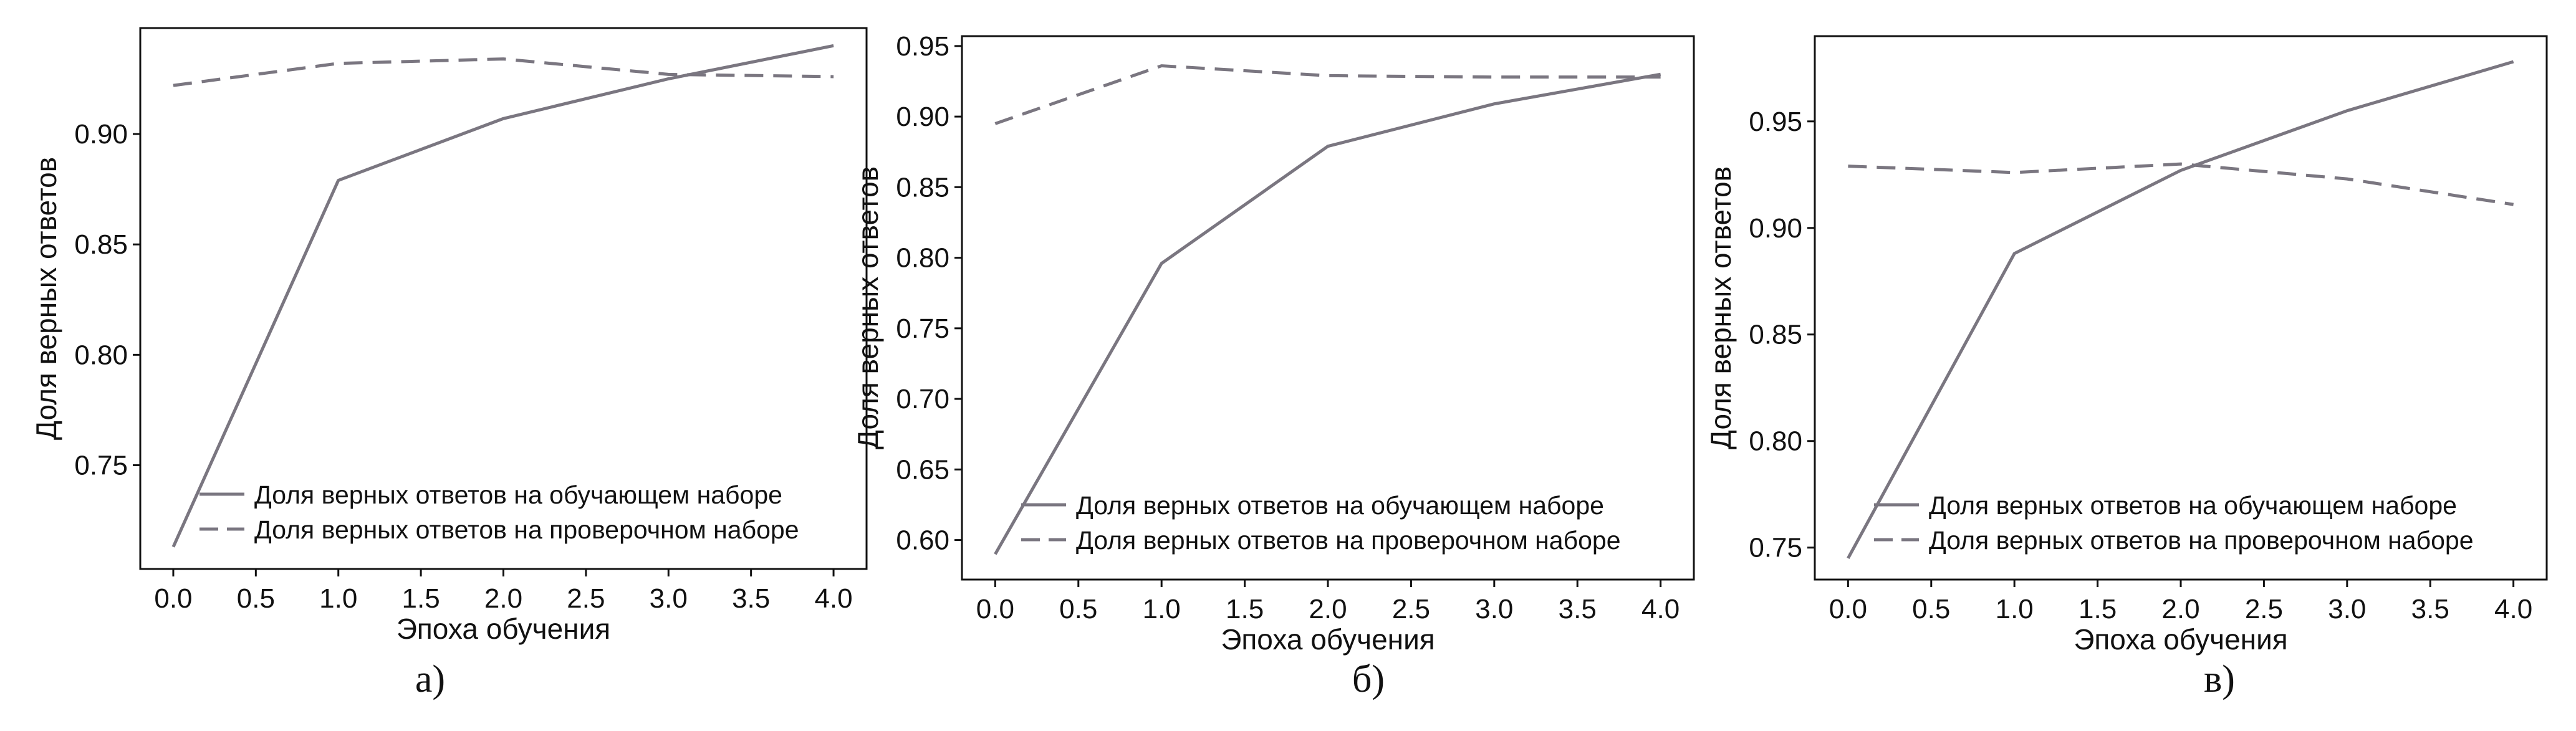 The width and height of the screenshot is (2576, 731). What do you see at coordinates (2219, 679) in the screenshot?
I see `panel-letter: в)` at bounding box center [2219, 679].